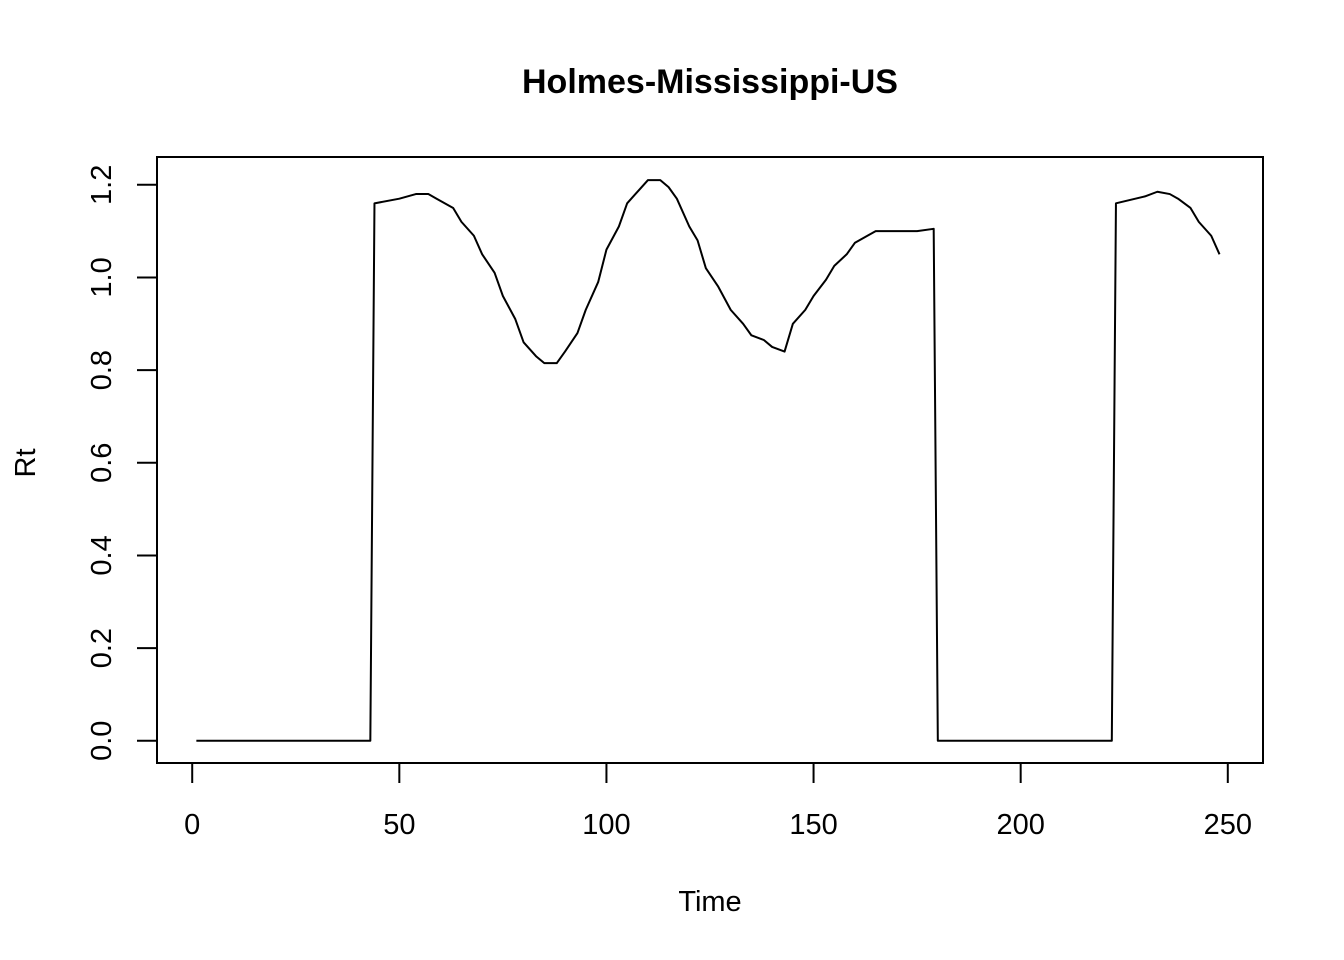 The width and height of the screenshot is (1344, 960). I want to click on x-tick-label: 50, so click(399, 825).